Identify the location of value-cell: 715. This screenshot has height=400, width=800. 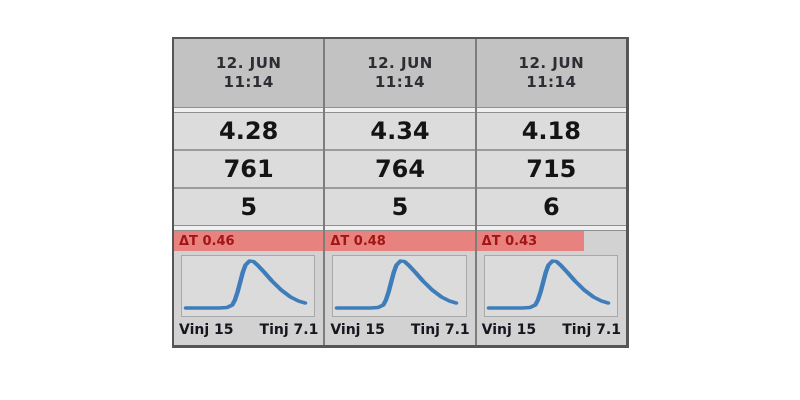
(551, 168).